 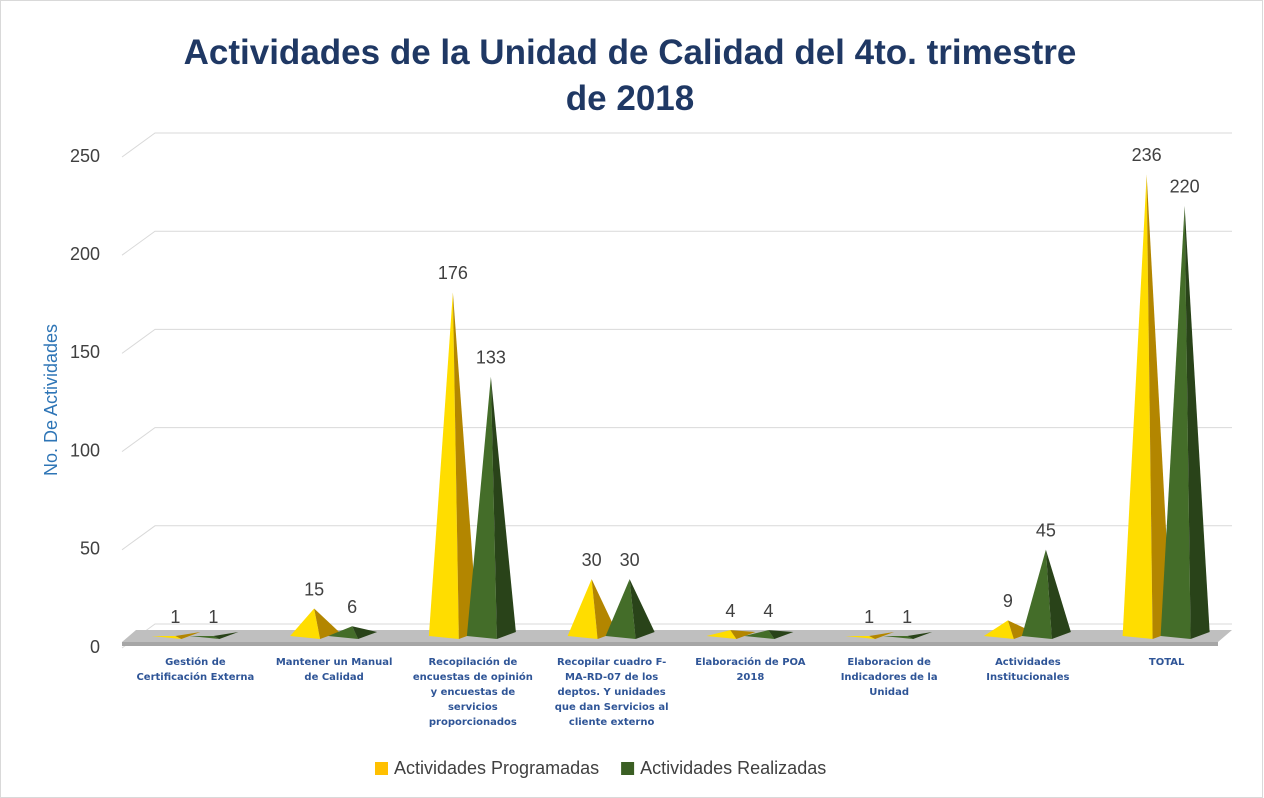 What do you see at coordinates (670, 644) in the screenshot?
I see `floor-edge` at bounding box center [670, 644].